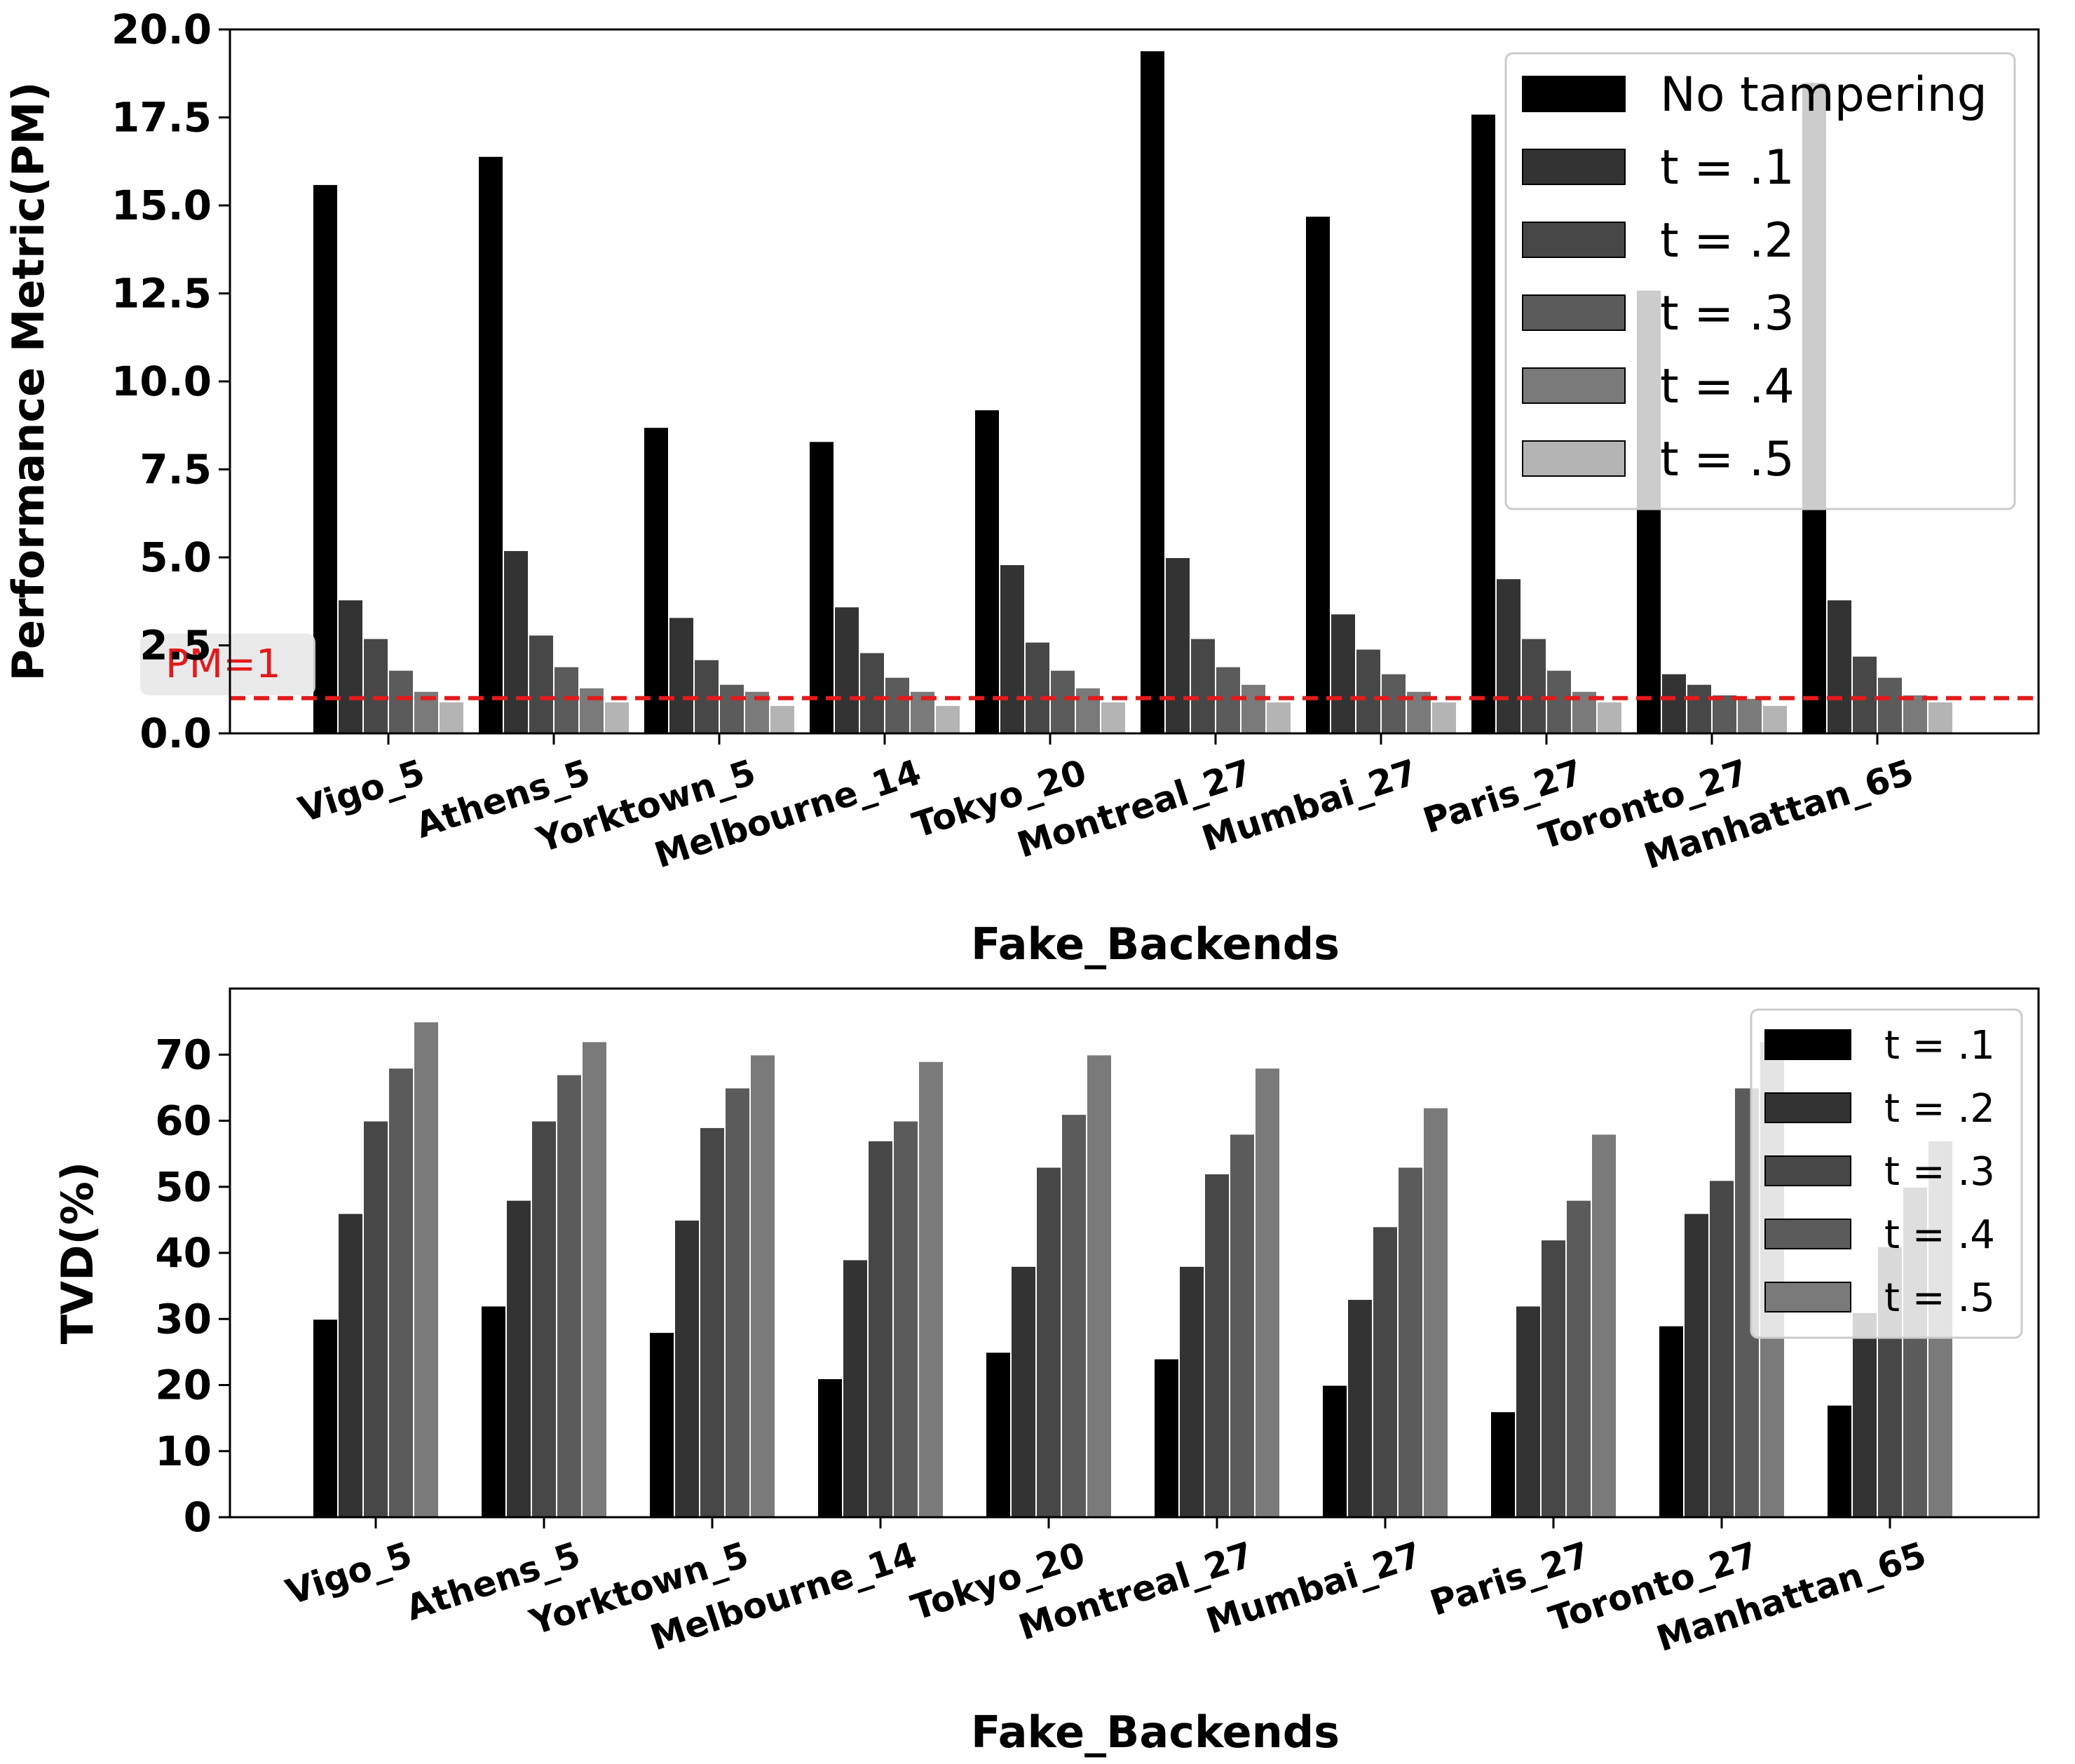 This screenshot has width=2075, height=1764. I want to click on pm-legend-box, so click(1760, 281).